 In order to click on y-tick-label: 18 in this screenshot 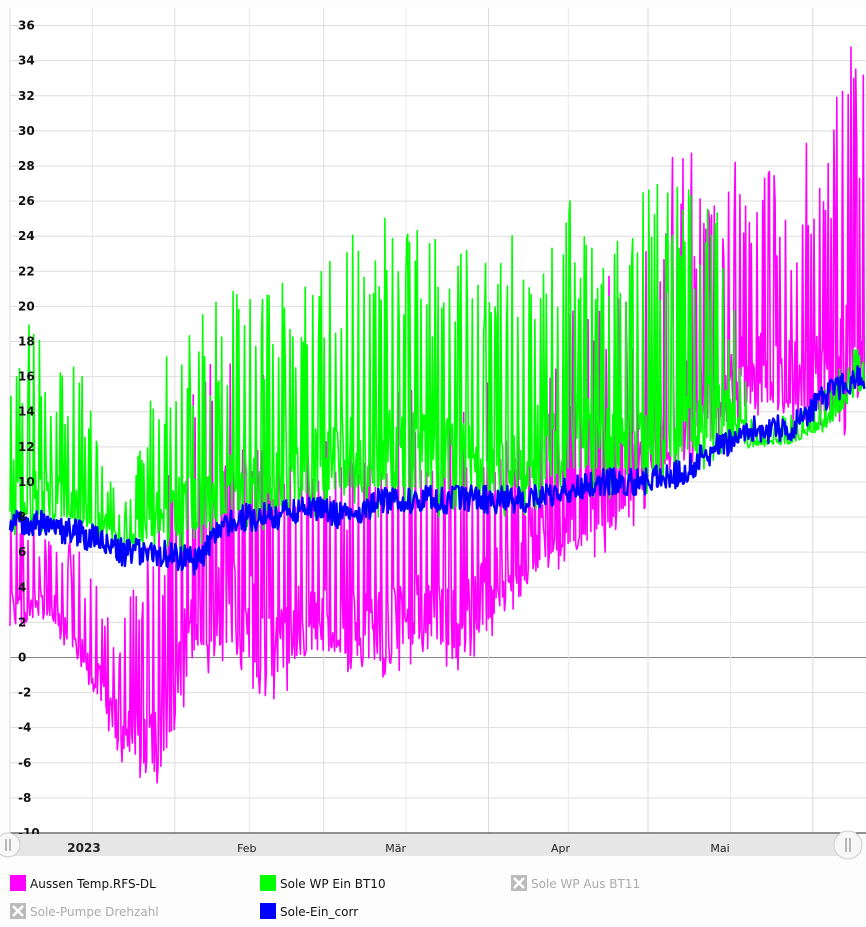, I will do `click(26, 342)`.